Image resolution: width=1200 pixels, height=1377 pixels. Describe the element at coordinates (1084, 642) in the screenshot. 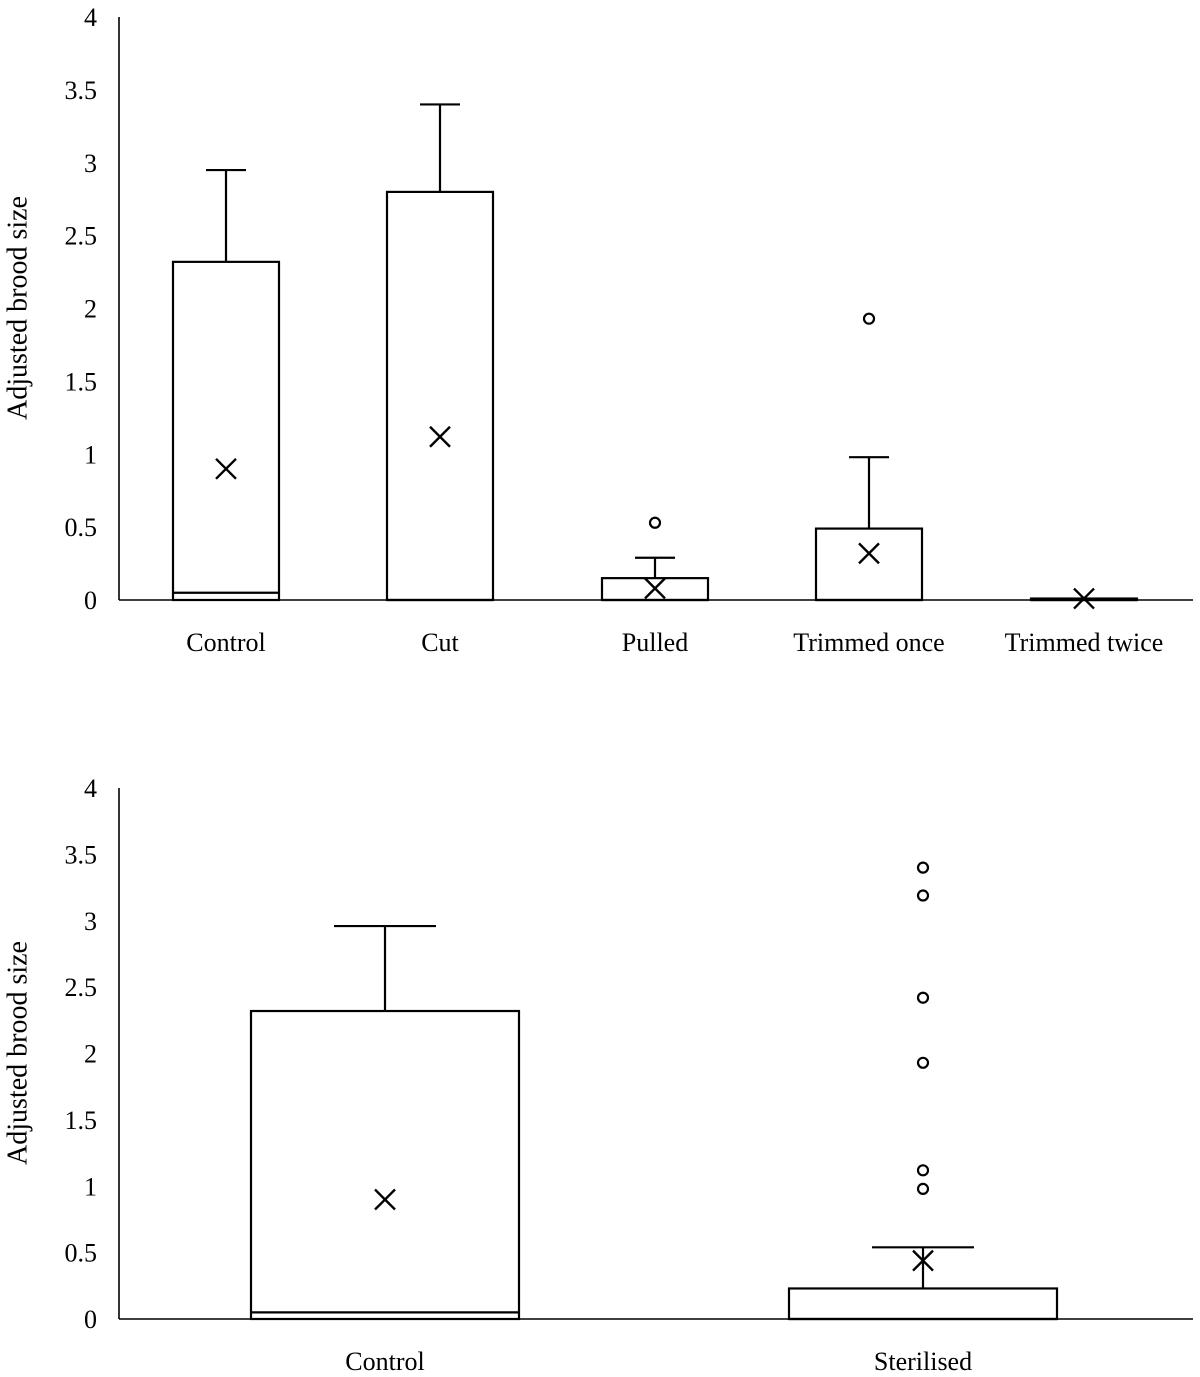

I see `x-category-label: Trimmed twice` at that location.